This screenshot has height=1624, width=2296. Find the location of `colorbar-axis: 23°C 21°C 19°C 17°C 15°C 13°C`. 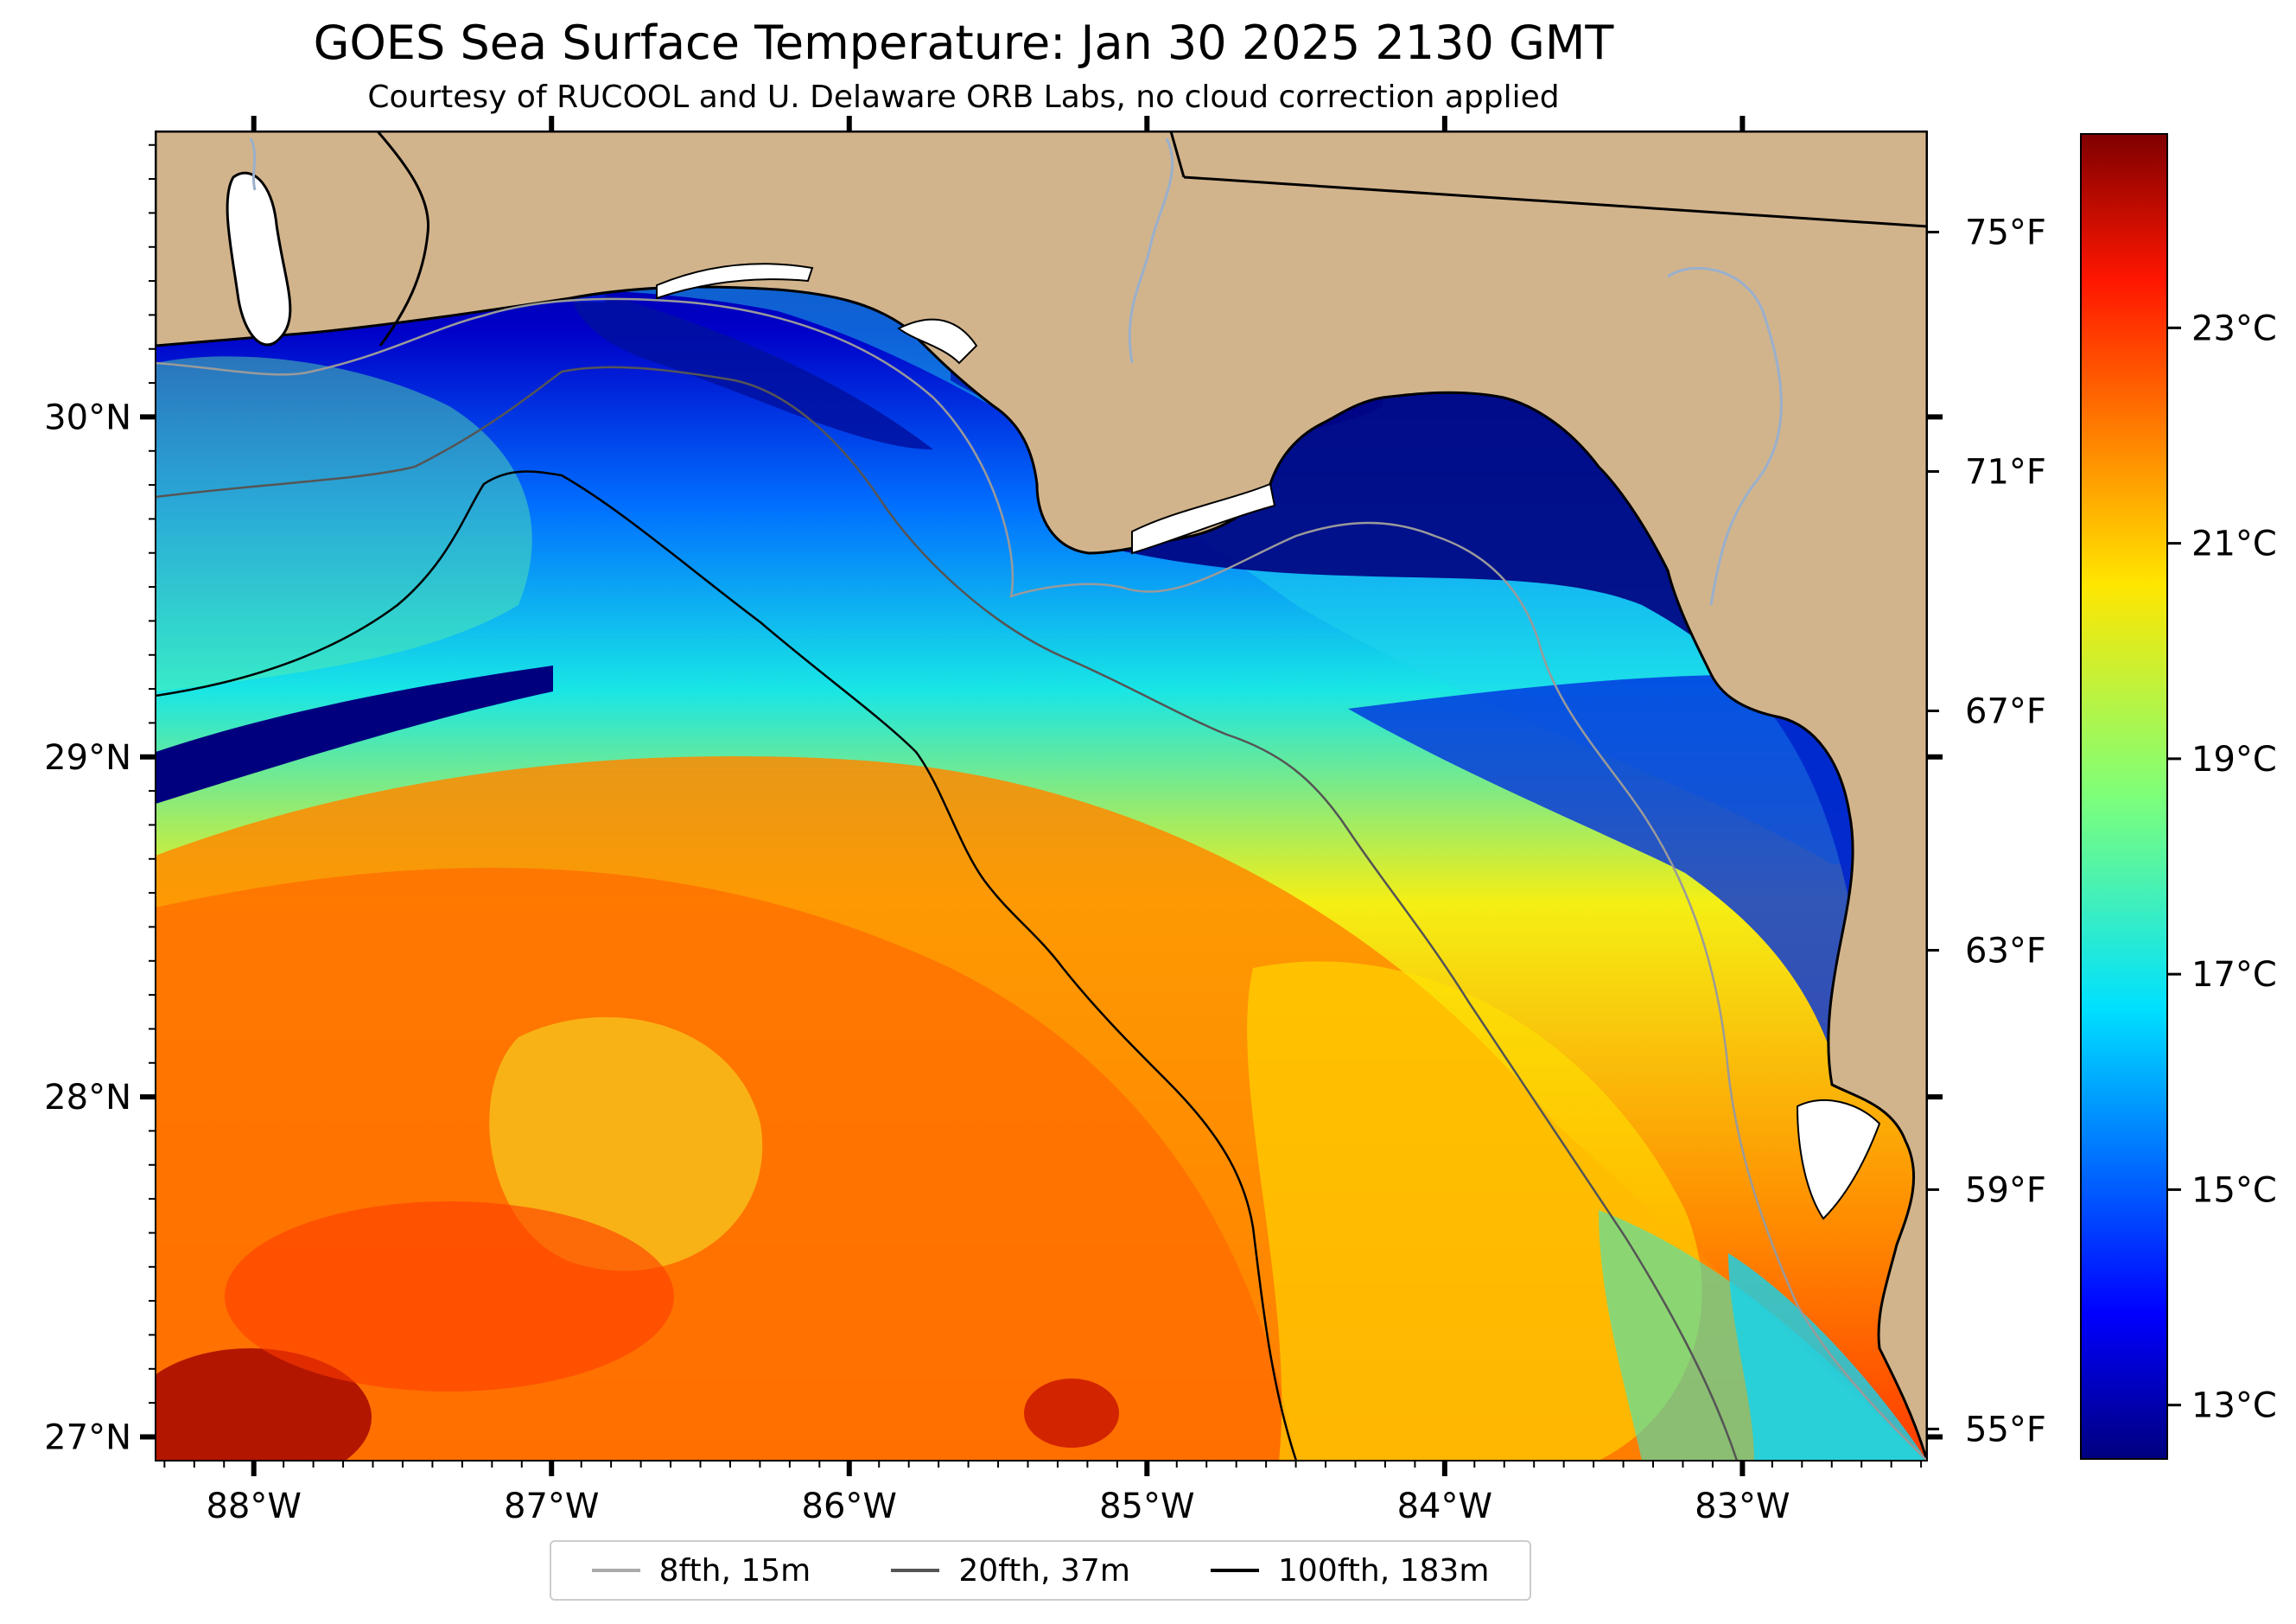

colorbar-axis: 23°C 21°C 19°C 17°C 15°C 13°C is located at coordinates (2222, 867).